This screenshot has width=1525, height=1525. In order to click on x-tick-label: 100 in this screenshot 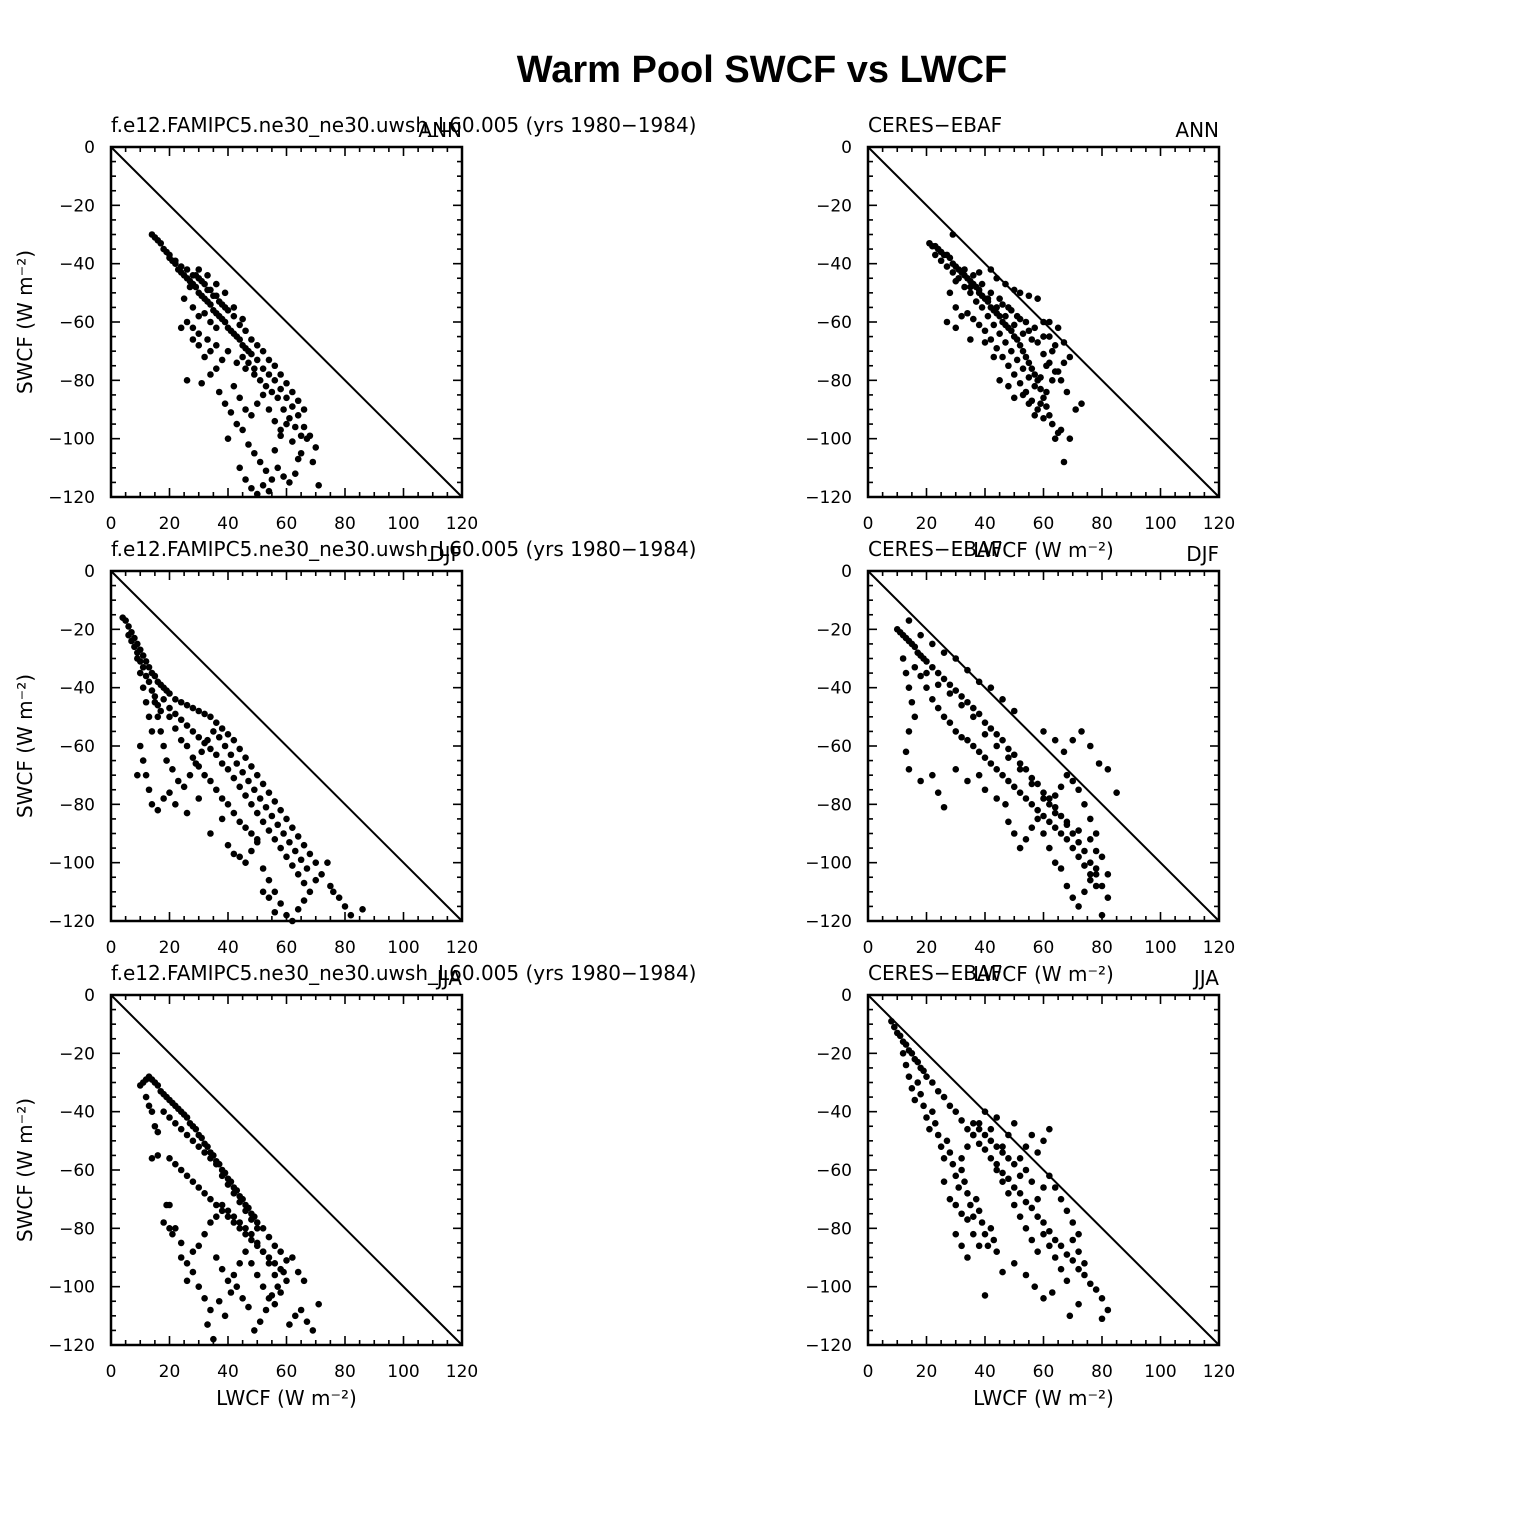, I will do `click(1160, 524)`.